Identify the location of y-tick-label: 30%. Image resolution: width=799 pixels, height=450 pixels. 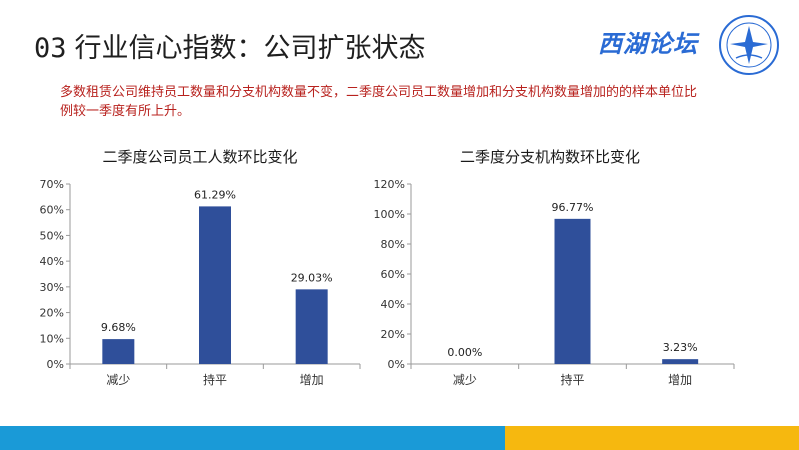
(52, 287).